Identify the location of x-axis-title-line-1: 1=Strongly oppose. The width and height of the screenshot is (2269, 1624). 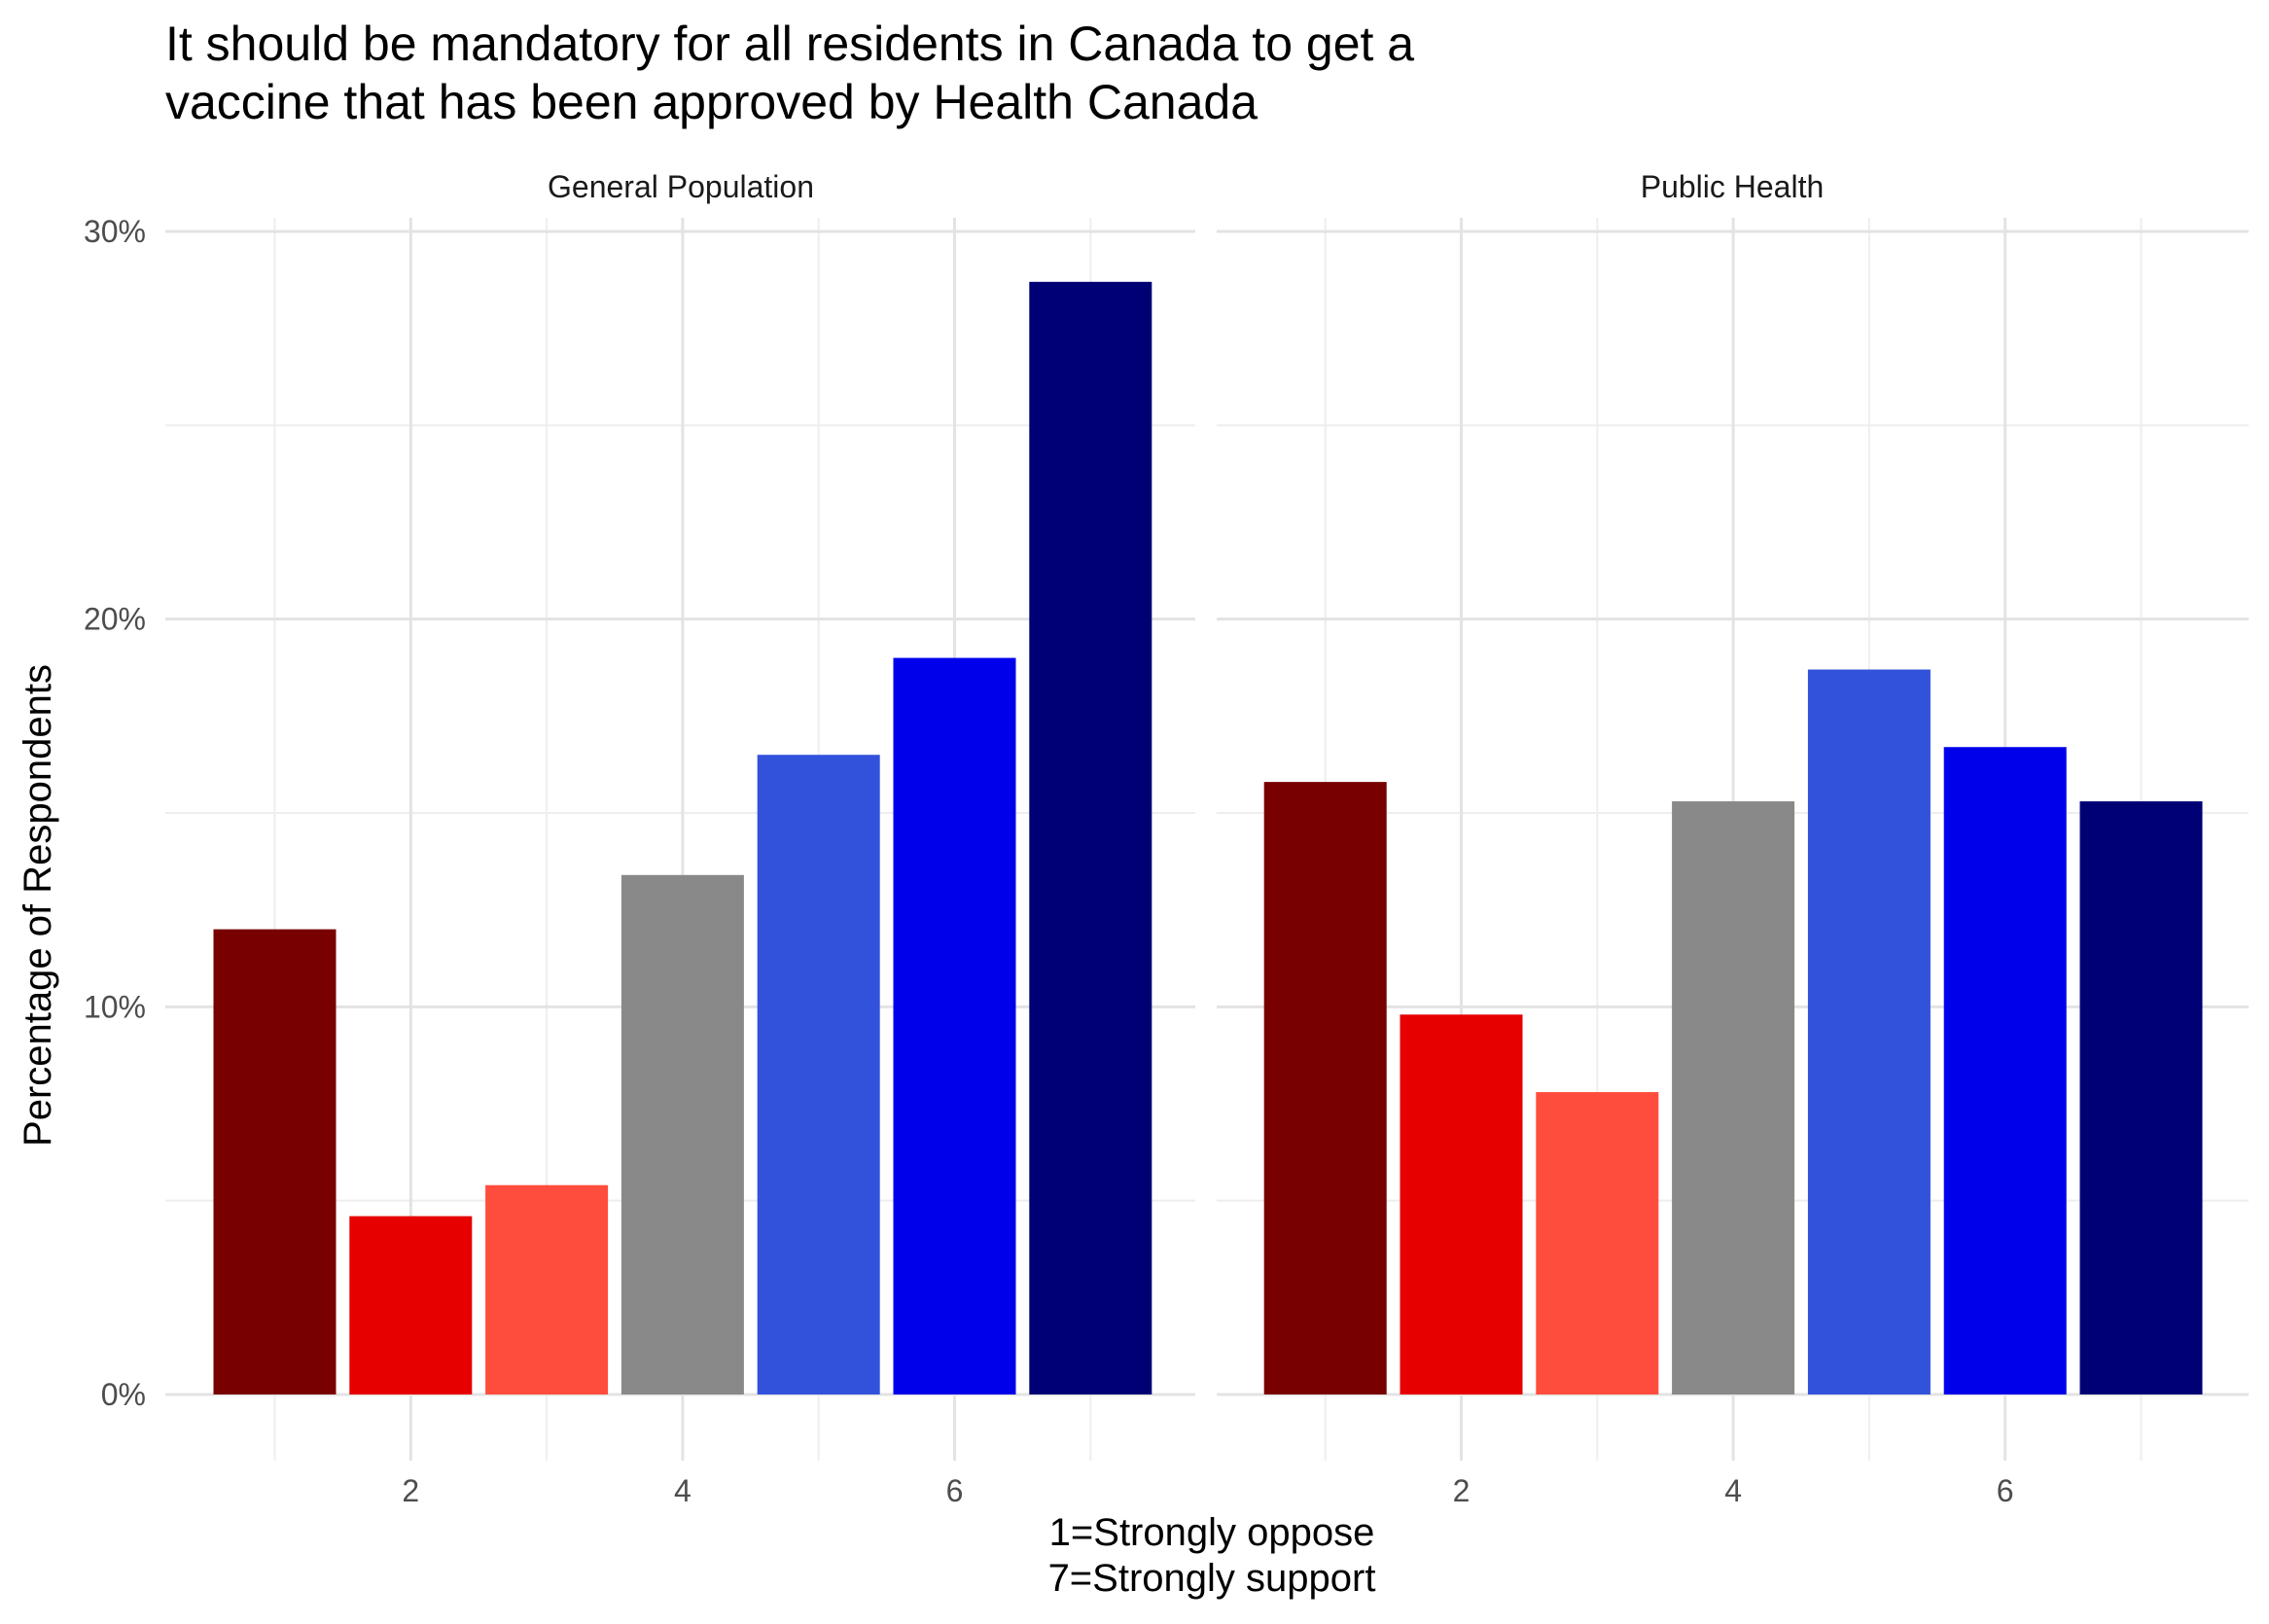
(1212, 1532).